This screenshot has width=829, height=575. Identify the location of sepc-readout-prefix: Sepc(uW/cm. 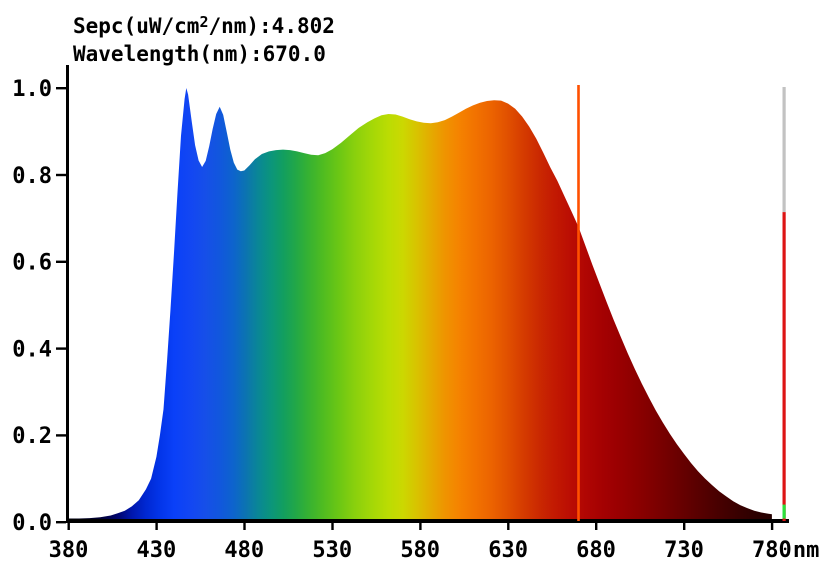
(136, 26).